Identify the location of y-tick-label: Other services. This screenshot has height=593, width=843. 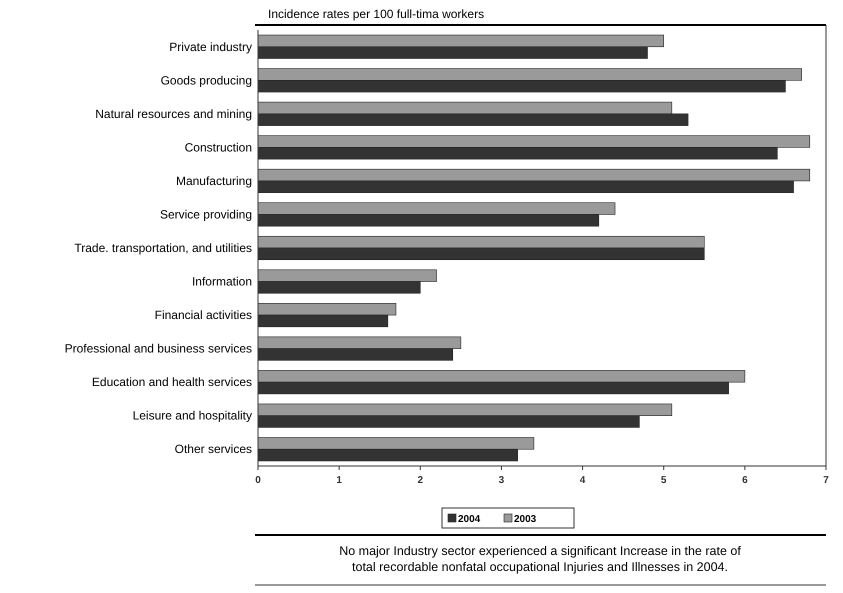
(213, 449).